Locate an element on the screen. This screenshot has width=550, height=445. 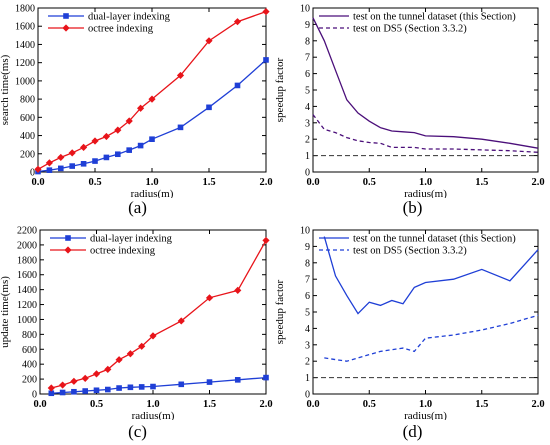
y-tick-label: 400 is located at coordinates (29, 365).